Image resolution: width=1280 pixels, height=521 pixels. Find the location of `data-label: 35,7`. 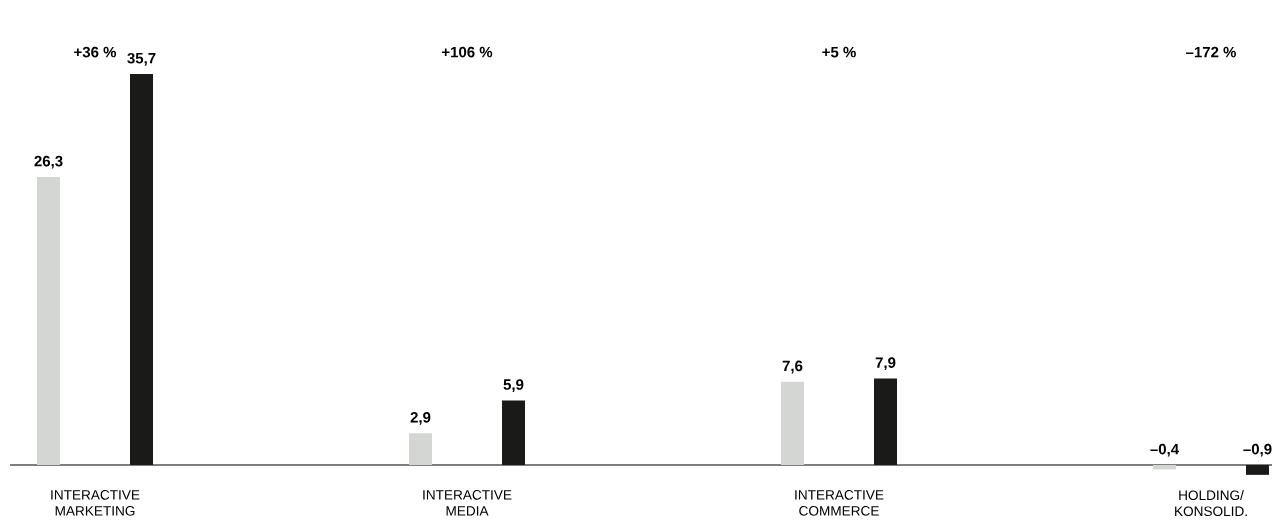

data-label: 35,7 is located at coordinates (141, 59).